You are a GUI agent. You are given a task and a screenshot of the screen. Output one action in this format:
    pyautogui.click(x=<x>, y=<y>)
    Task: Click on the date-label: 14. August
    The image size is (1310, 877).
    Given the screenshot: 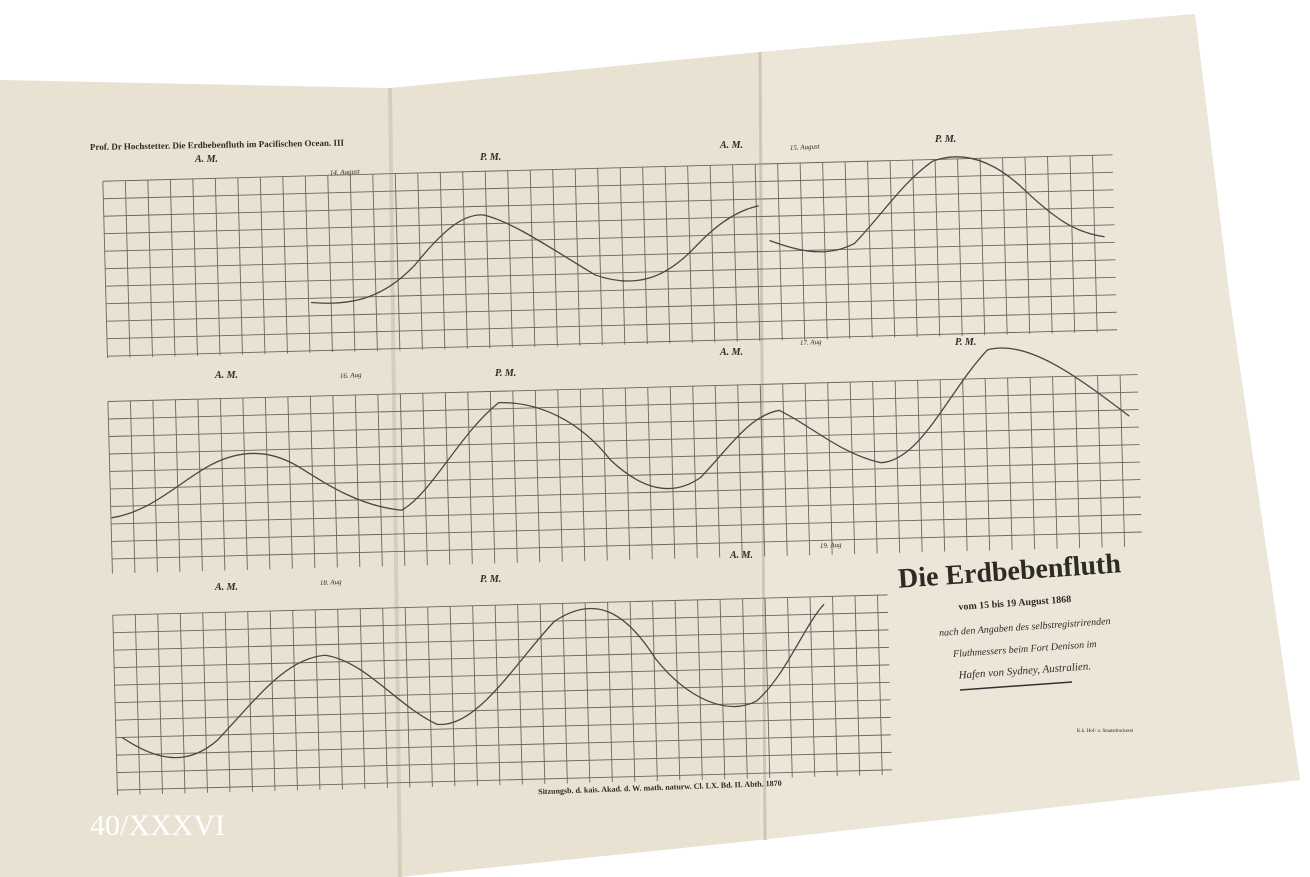 What is the action you would take?
    pyautogui.click(x=345, y=172)
    